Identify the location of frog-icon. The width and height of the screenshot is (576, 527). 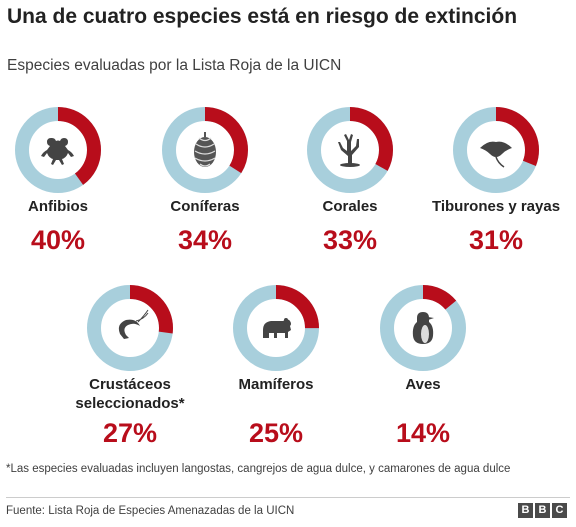
(57, 151).